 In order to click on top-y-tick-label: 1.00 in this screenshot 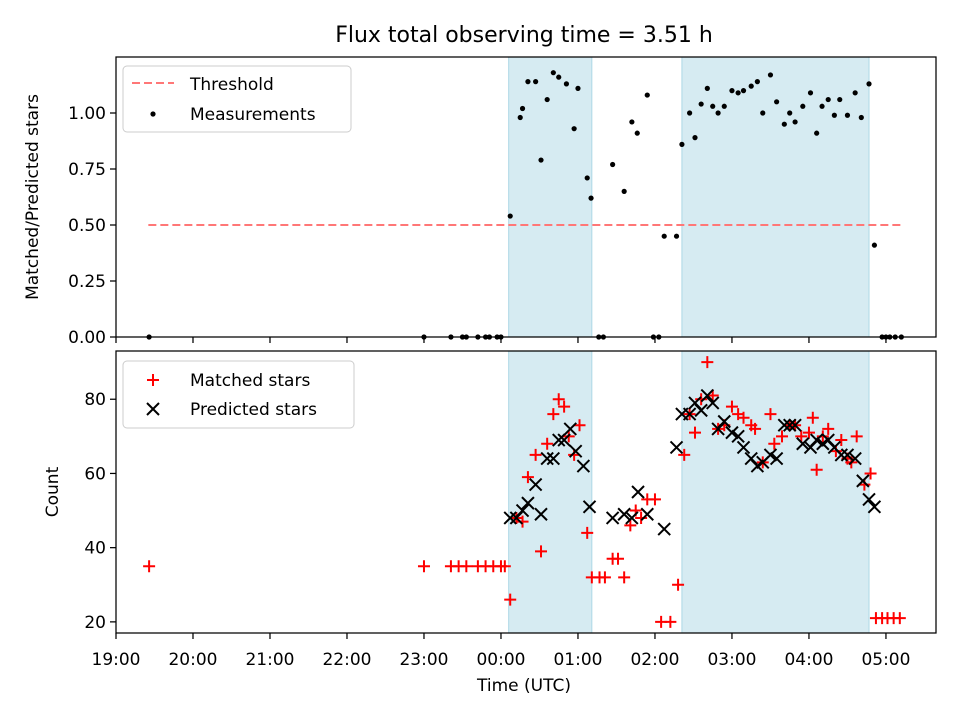, I will do `click(87, 114)`.